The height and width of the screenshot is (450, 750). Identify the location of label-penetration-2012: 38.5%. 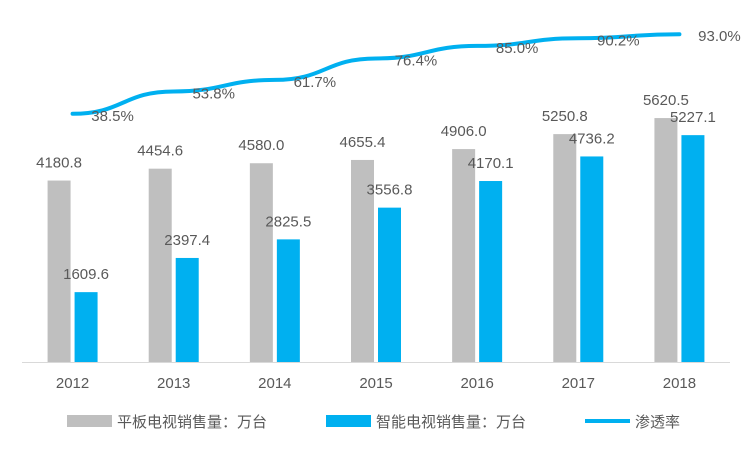
(112, 116).